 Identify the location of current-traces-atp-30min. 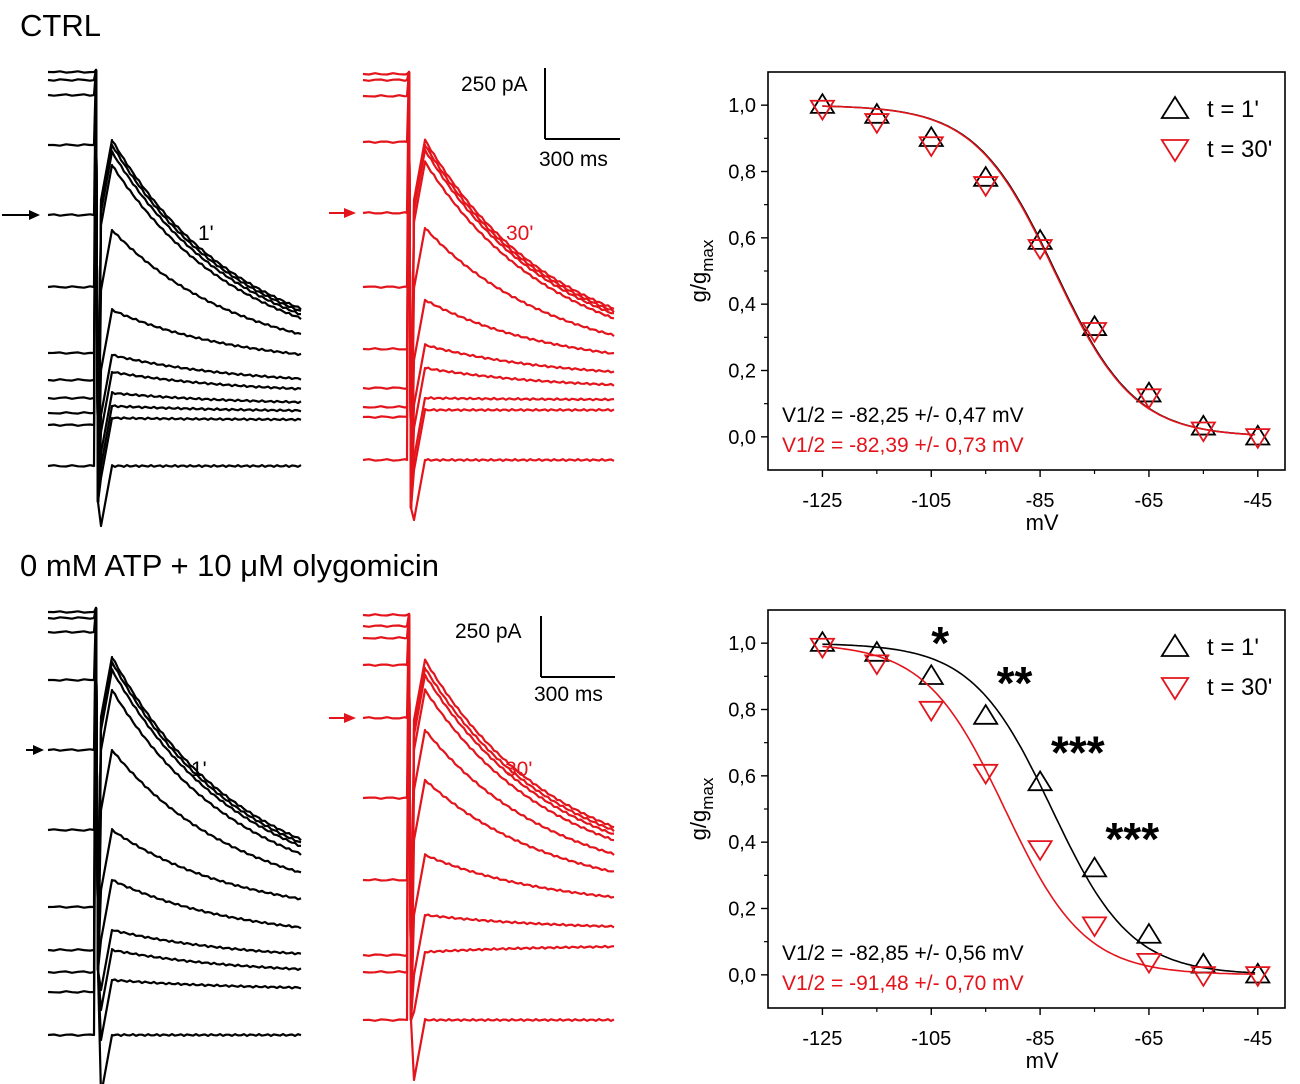
(488, 847).